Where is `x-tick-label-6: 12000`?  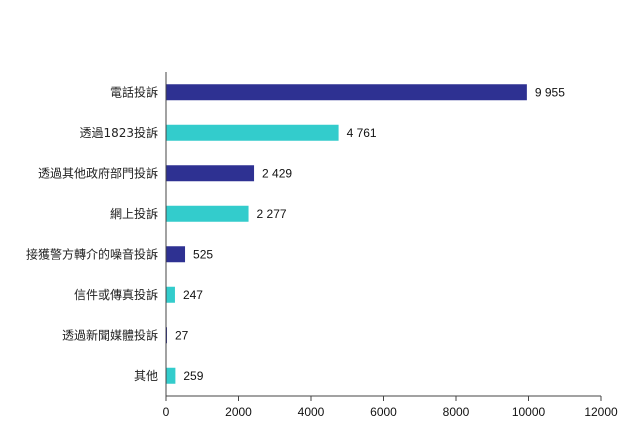 x-tick-label-6: 12000 is located at coordinates (601, 412).